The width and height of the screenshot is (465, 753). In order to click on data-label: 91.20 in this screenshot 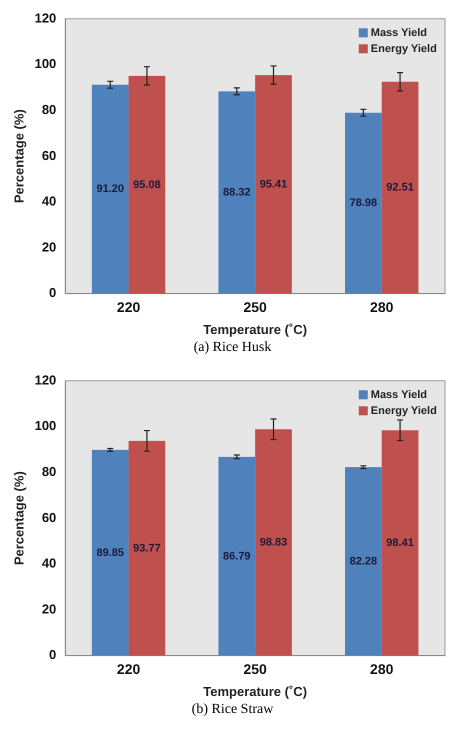, I will do `click(110, 189)`.